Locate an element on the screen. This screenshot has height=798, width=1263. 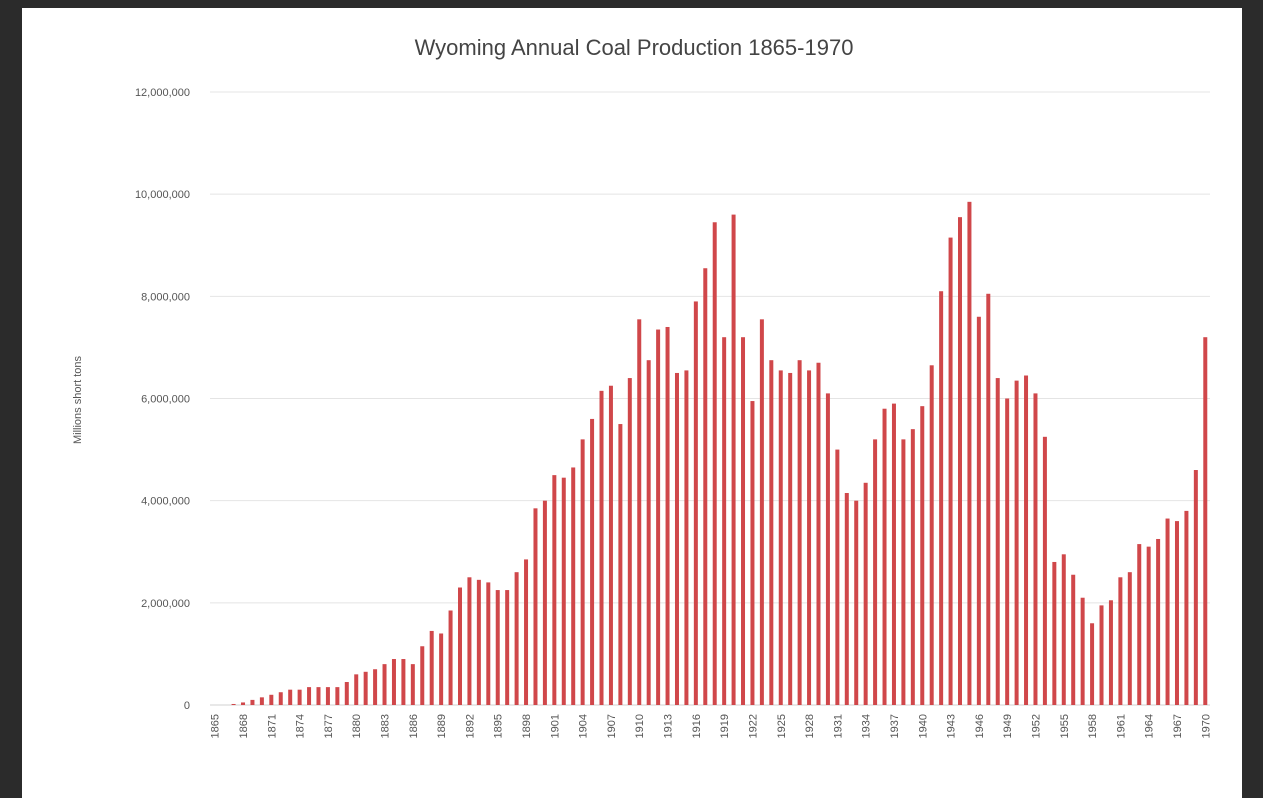
y-tick-label: 12,000,000 is located at coordinates (162, 93).